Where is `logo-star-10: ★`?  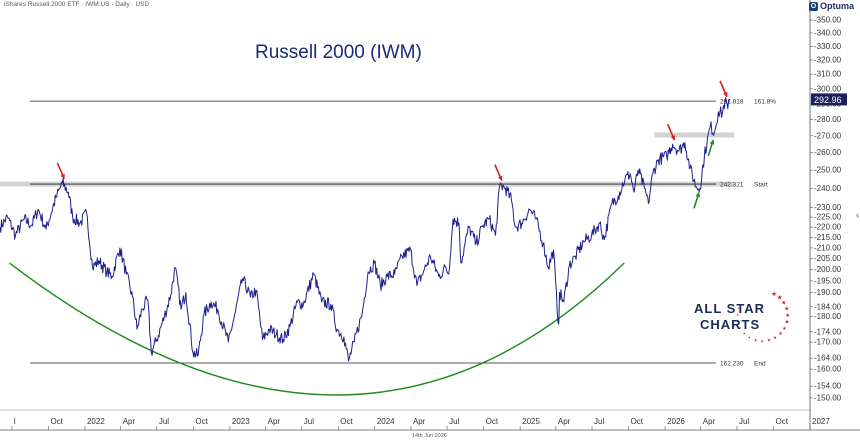 logo-star-10: ★ is located at coordinates (762, 340).